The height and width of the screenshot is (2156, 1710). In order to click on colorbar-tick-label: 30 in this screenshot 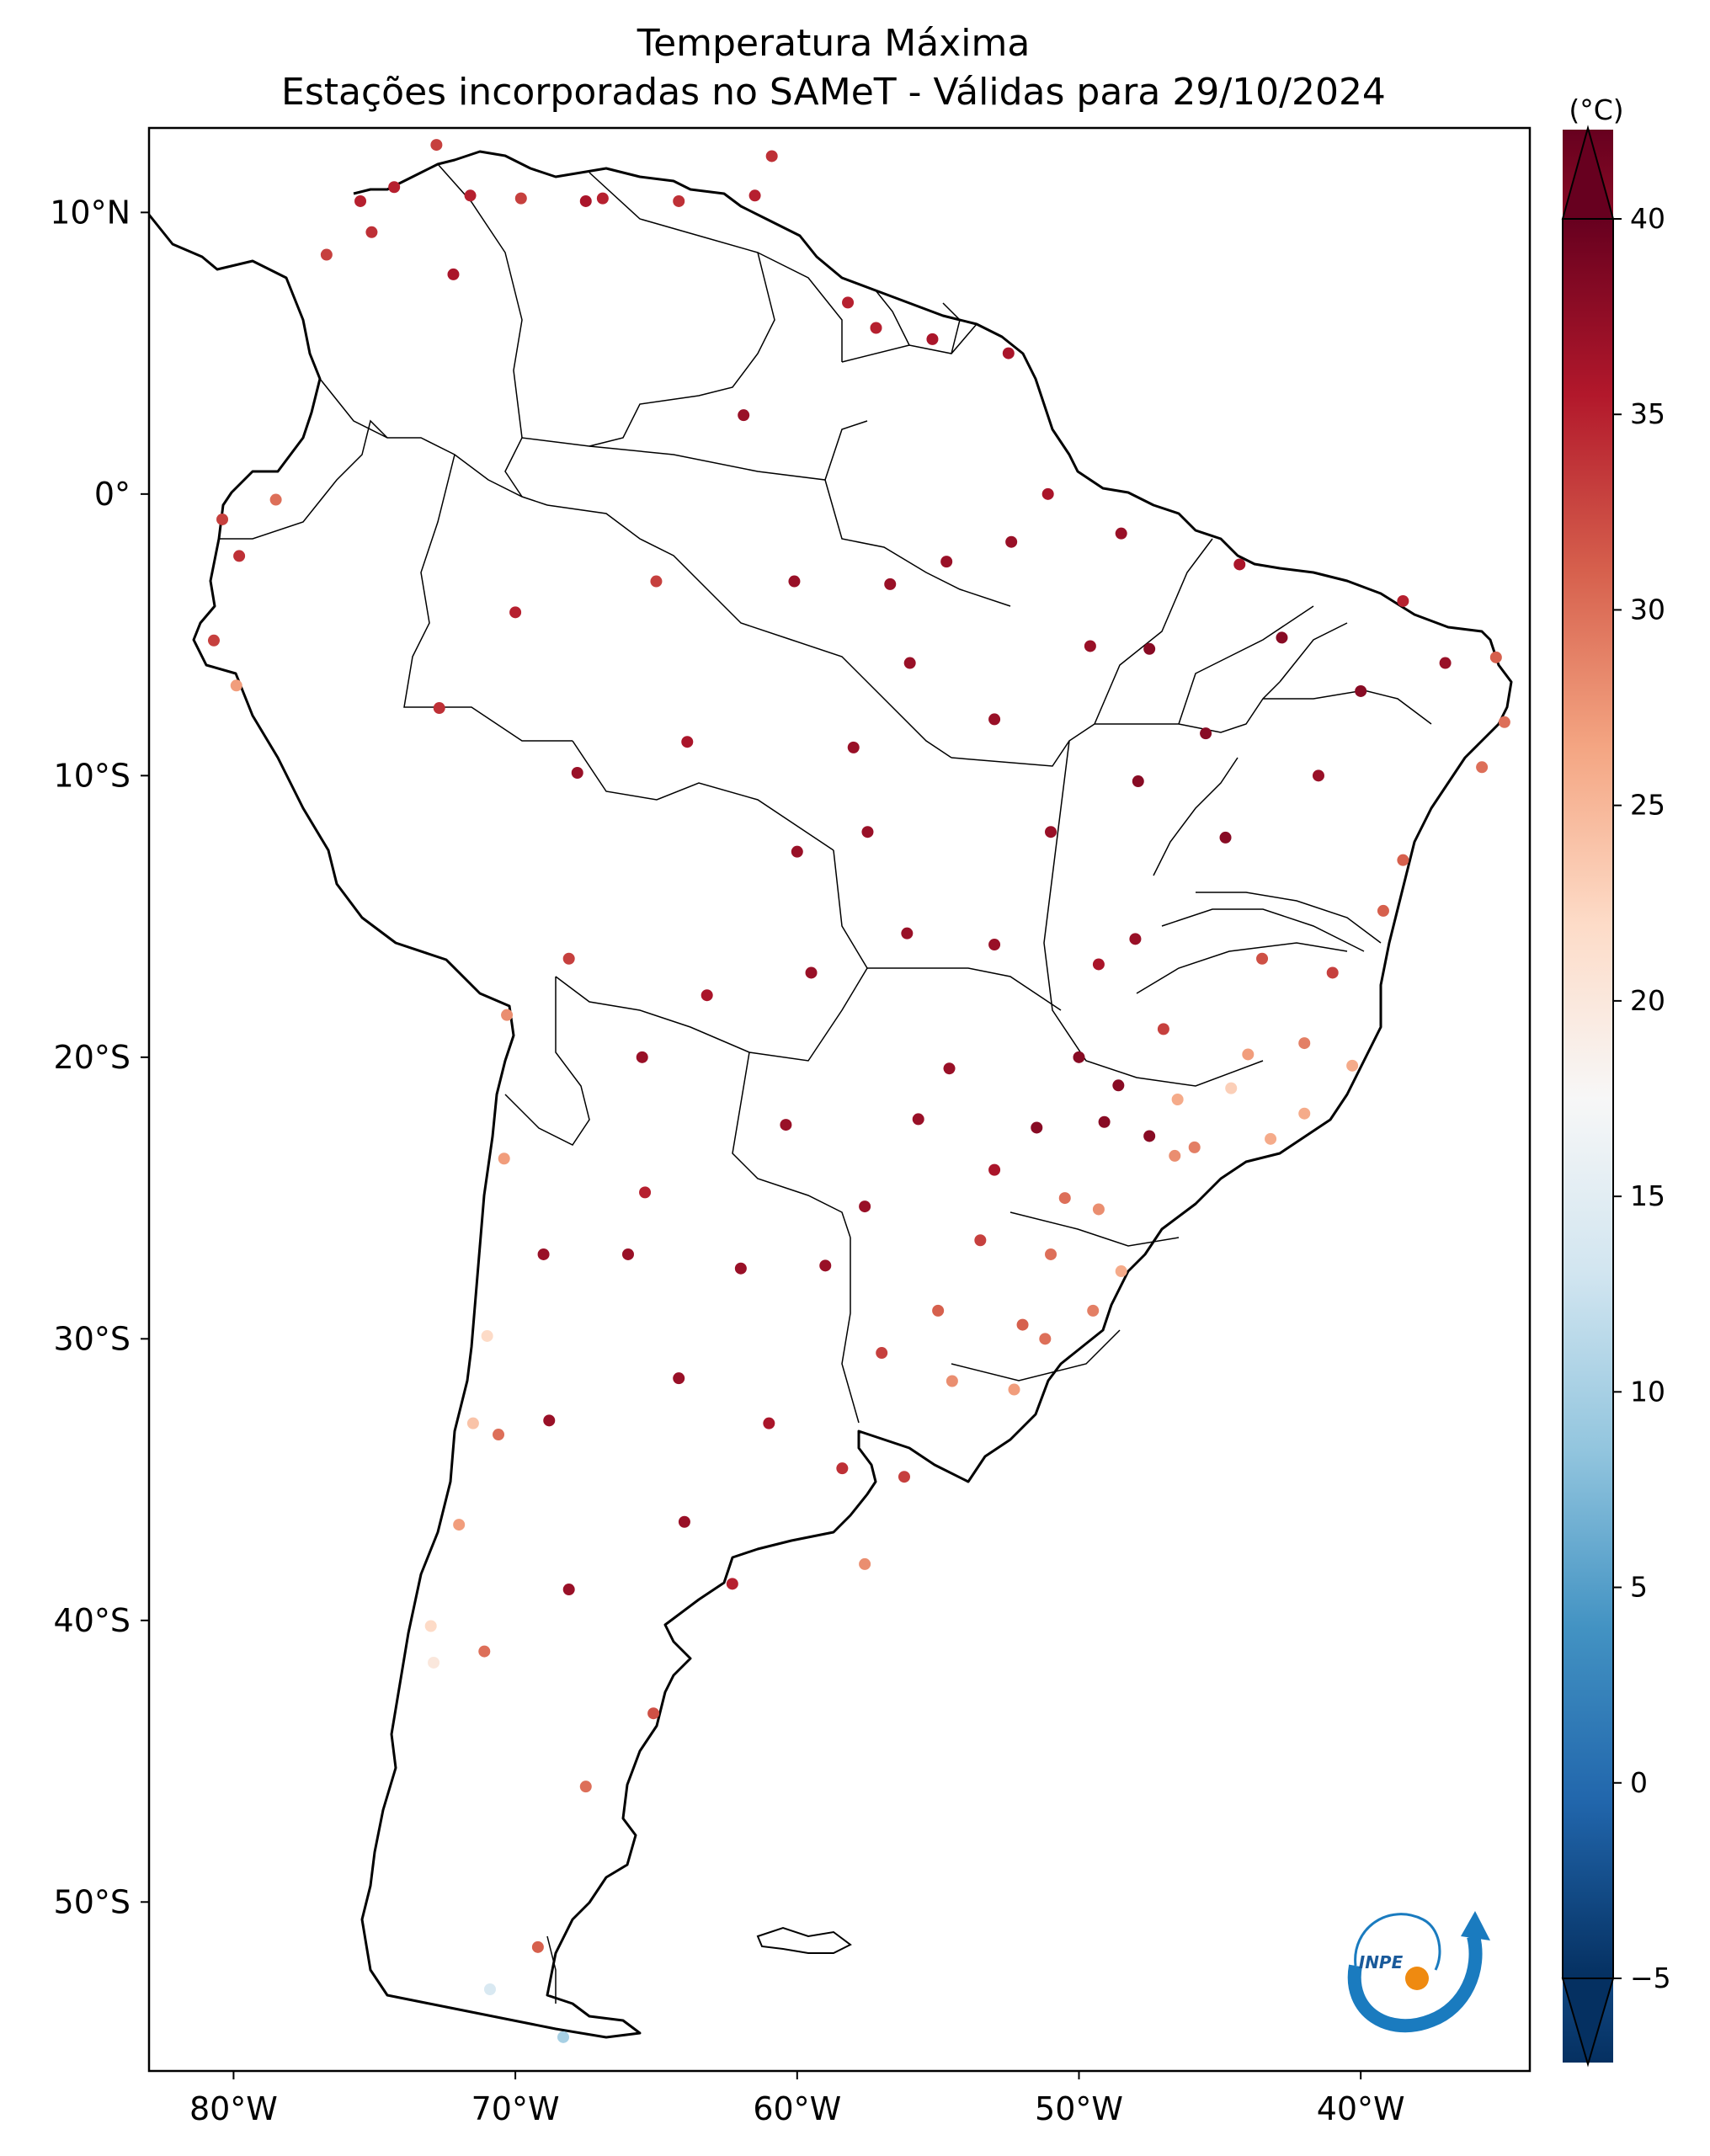, I will do `click(1647, 610)`.